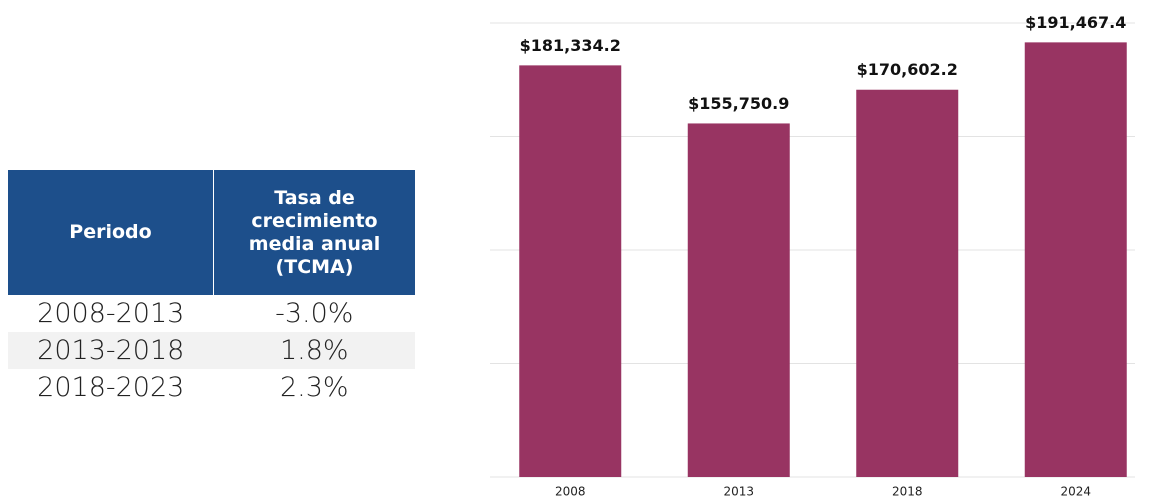 The width and height of the screenshot is (1151, 499). I want to click on data-label: $155,750.9, so click(738, 103).